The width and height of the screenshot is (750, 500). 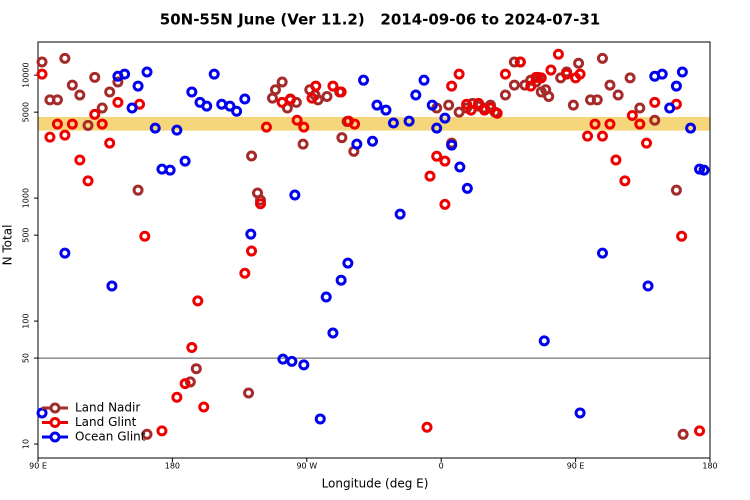 I want to click on y-tick-label: 50, so click(x=26, y=358).